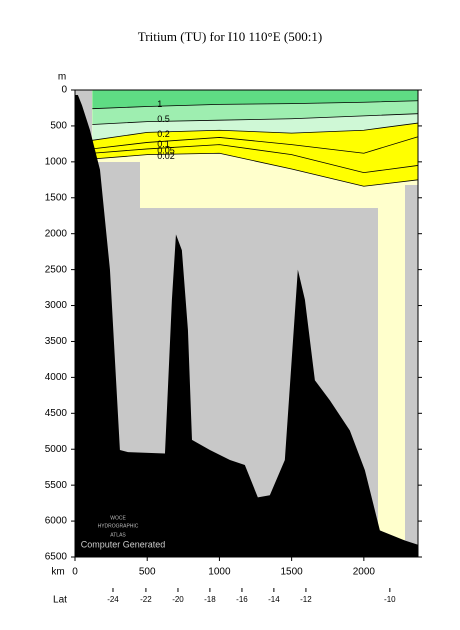  Describe the element at coordinates (56, 269) in the screenshot. I see `y-tick-label: 2500` at that location.